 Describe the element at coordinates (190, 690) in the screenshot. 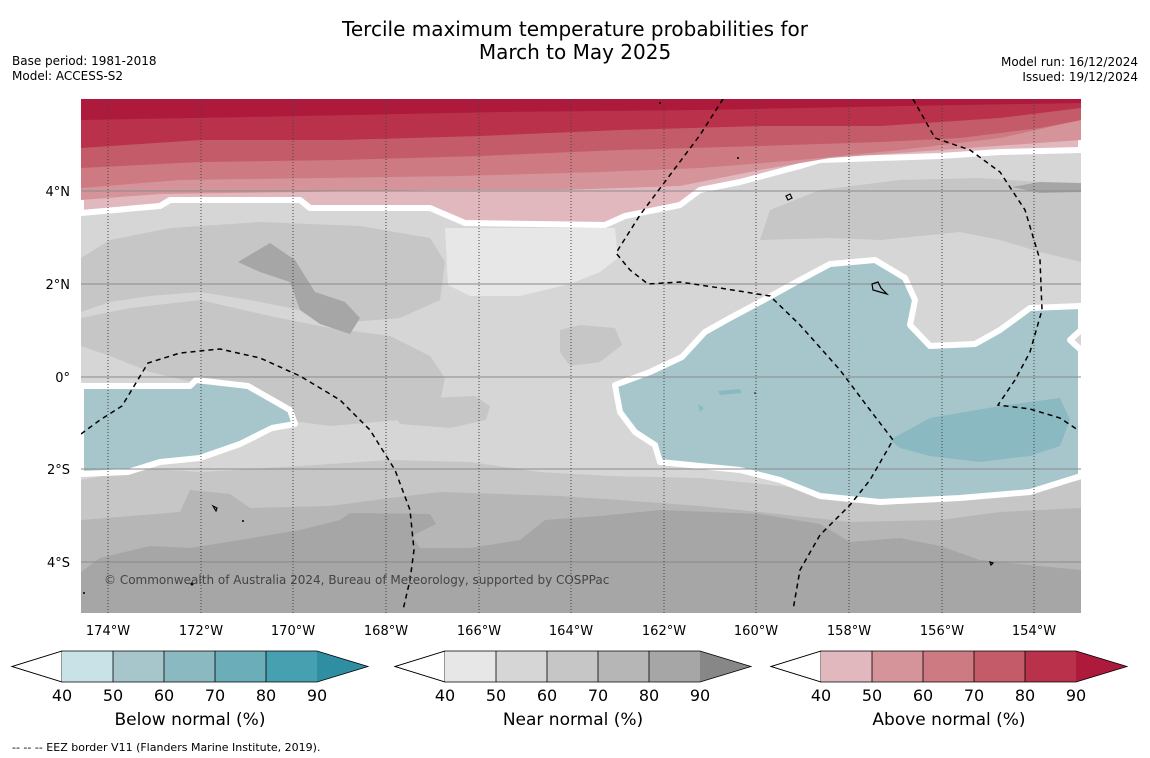

I see `legend-below-normal: 40 50 60 70 80 90 Below normal (%)` at that location.